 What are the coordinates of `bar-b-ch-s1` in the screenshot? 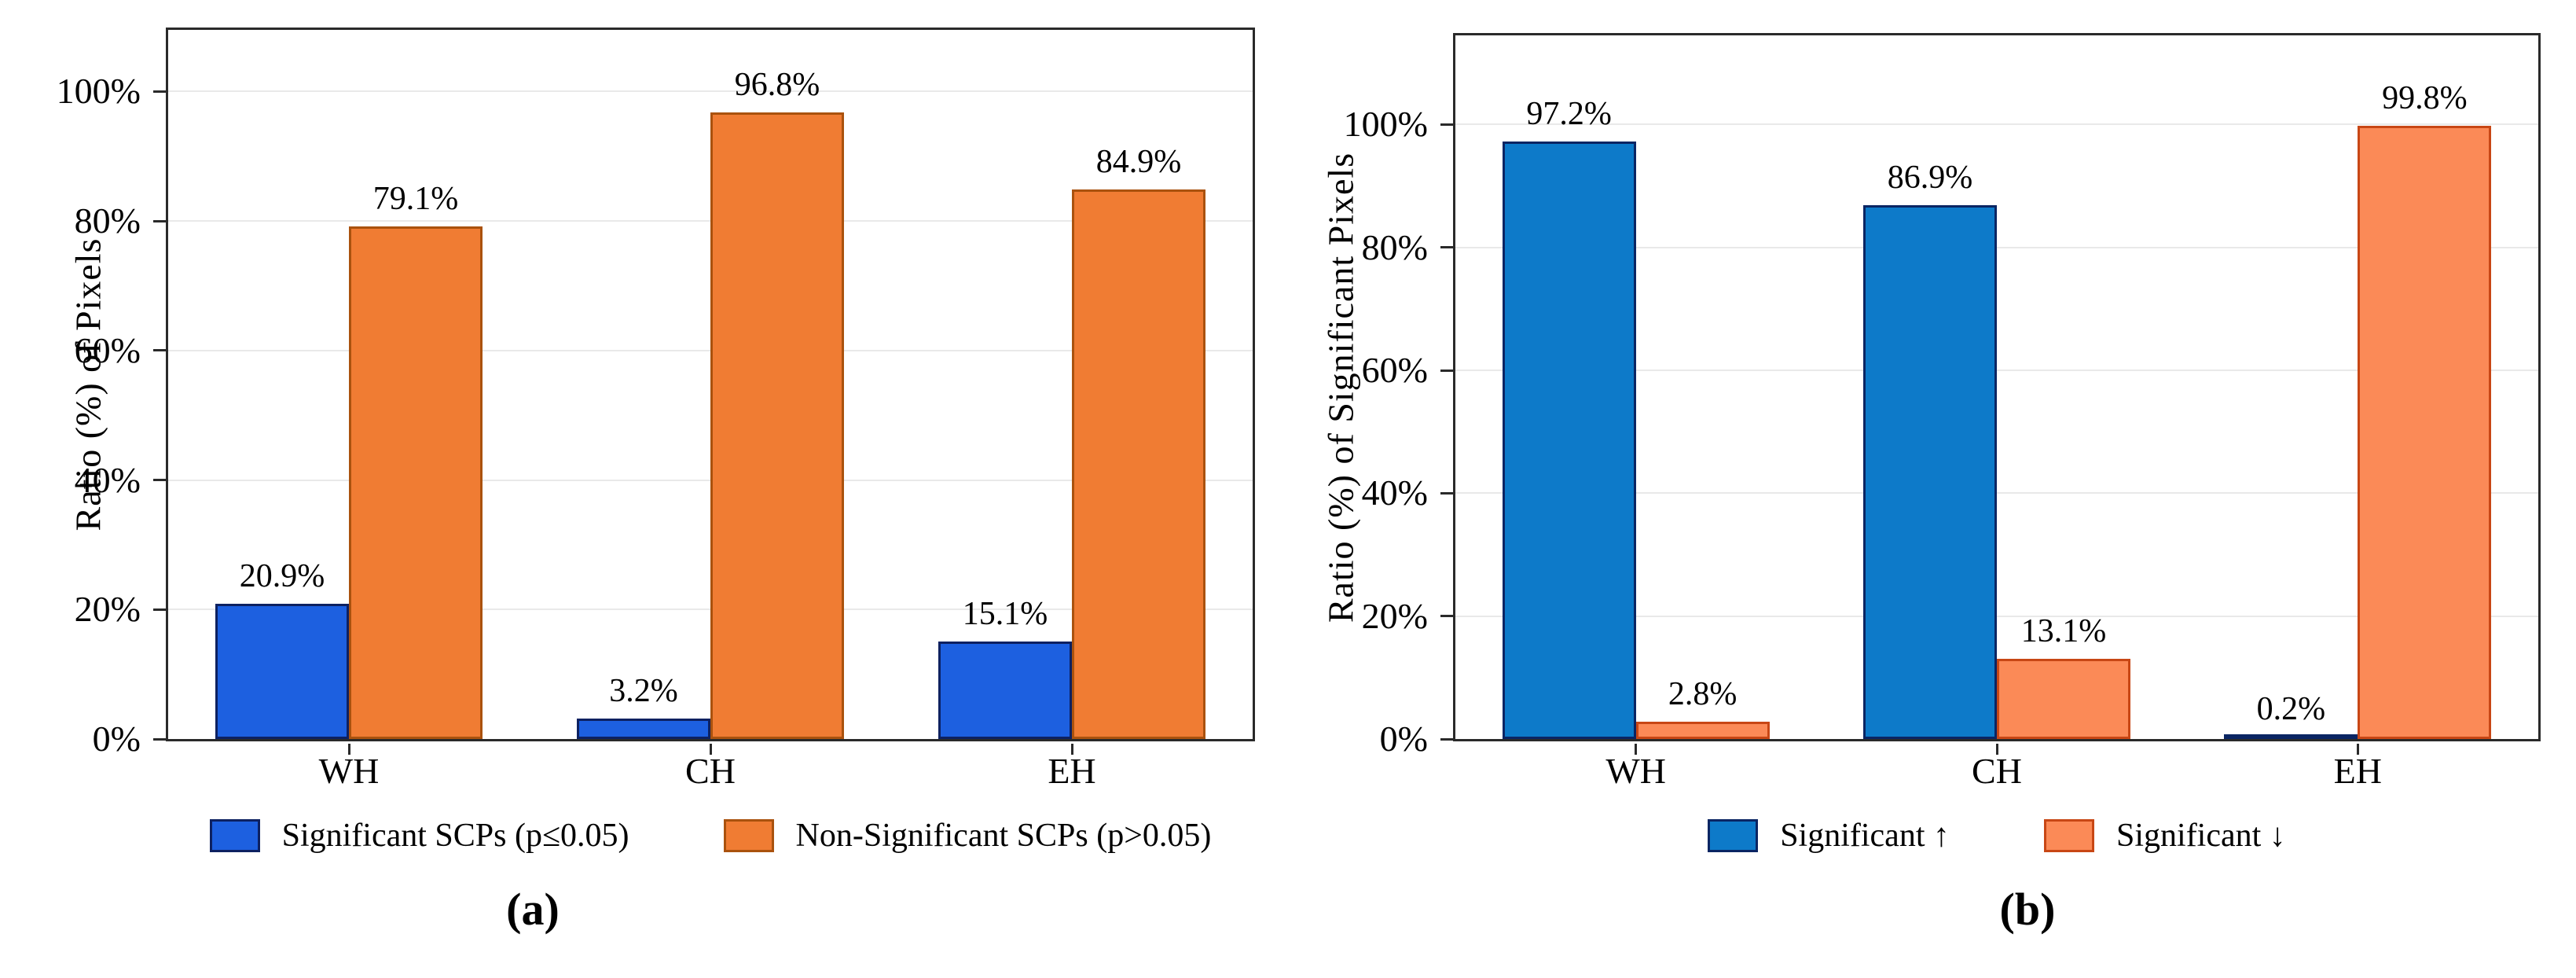 It's located at (2063, 699).